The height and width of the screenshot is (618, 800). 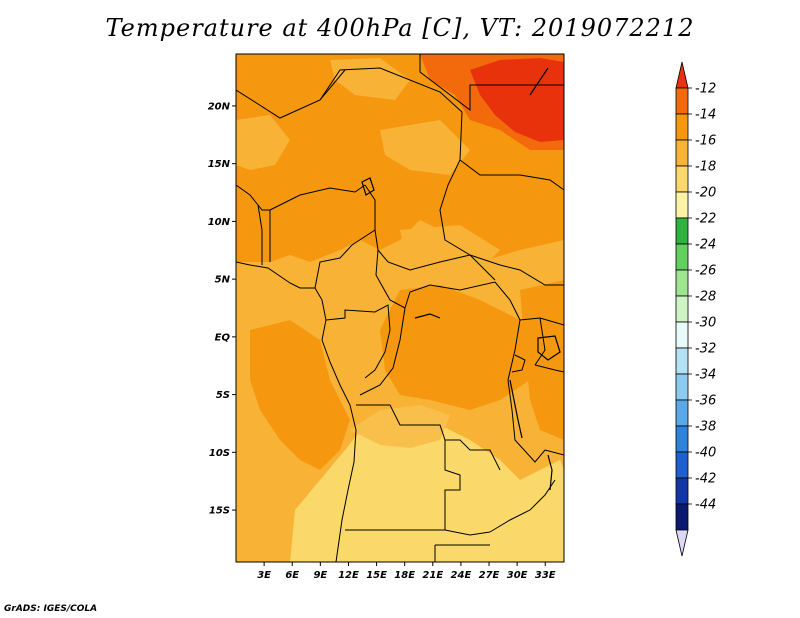 I want to click on lon-tick-label: 18E, so click(x=404, y=575).